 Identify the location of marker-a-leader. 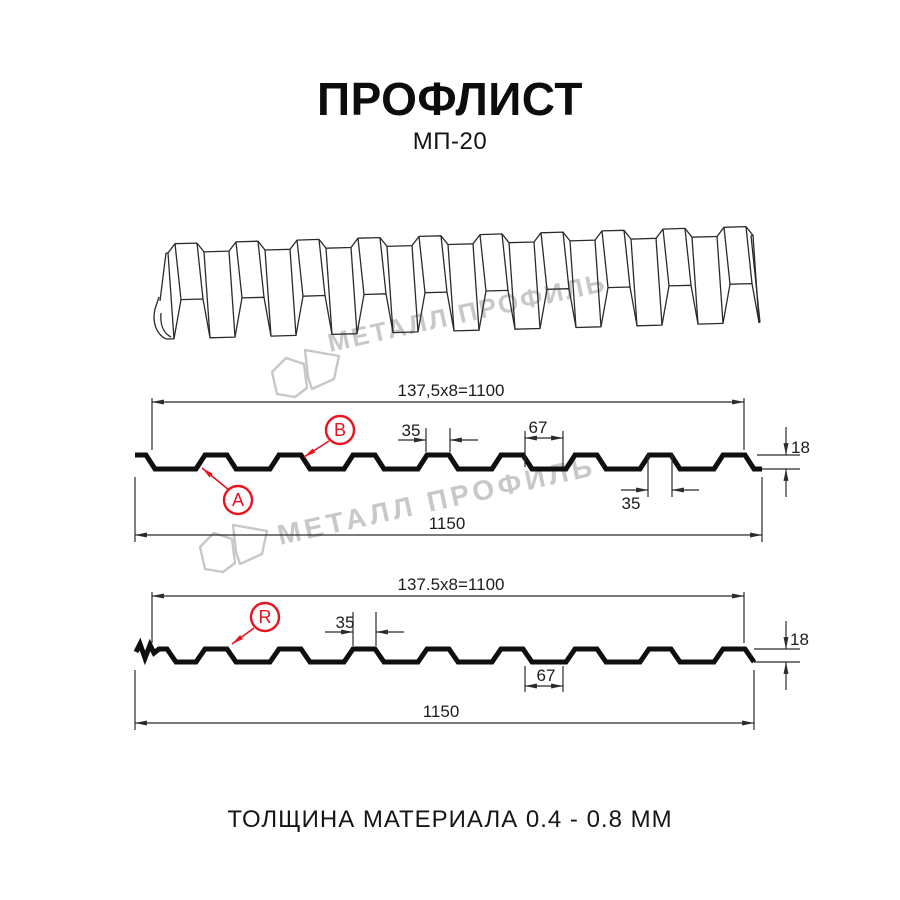
(215, 479).